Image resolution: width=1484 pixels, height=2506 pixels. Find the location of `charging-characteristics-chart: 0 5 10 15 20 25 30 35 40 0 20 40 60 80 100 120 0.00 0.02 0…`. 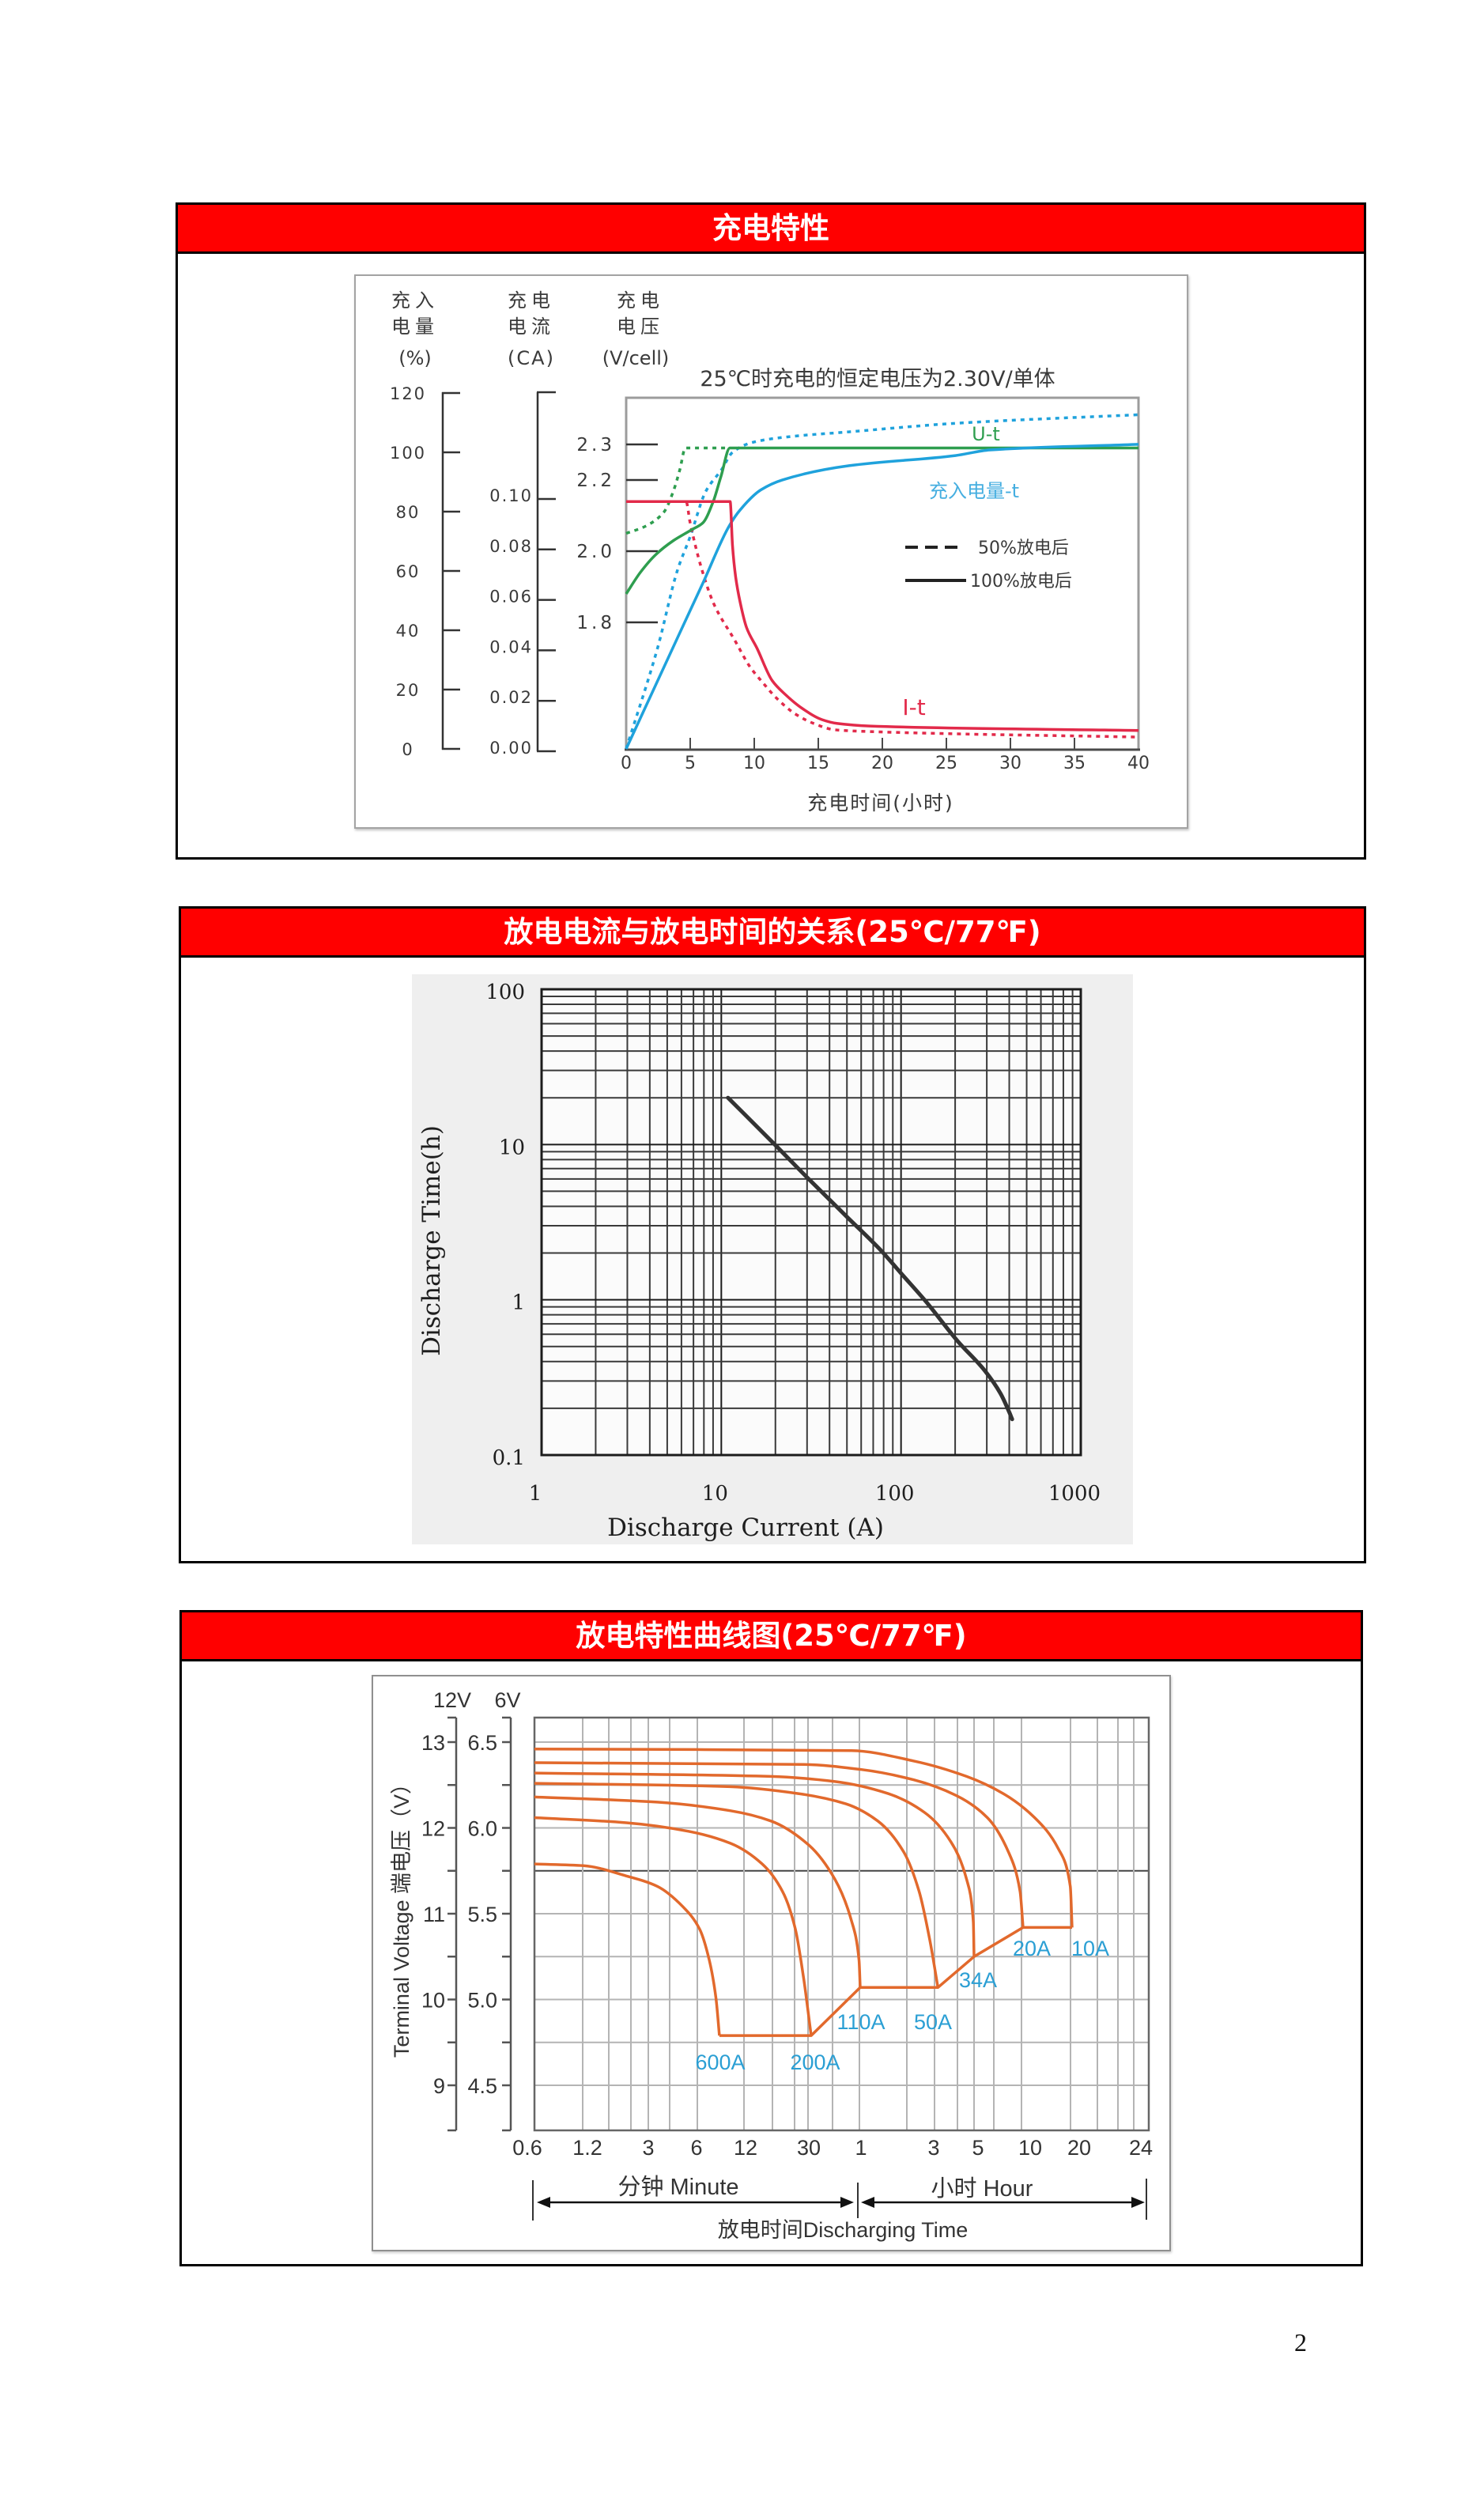

charging-characteristics-chart: 0 5 10 15 20 25 30 35 40 0 20 40 60 80 100 120 0.00 0.02 0… is located at coordinates (770, 552).